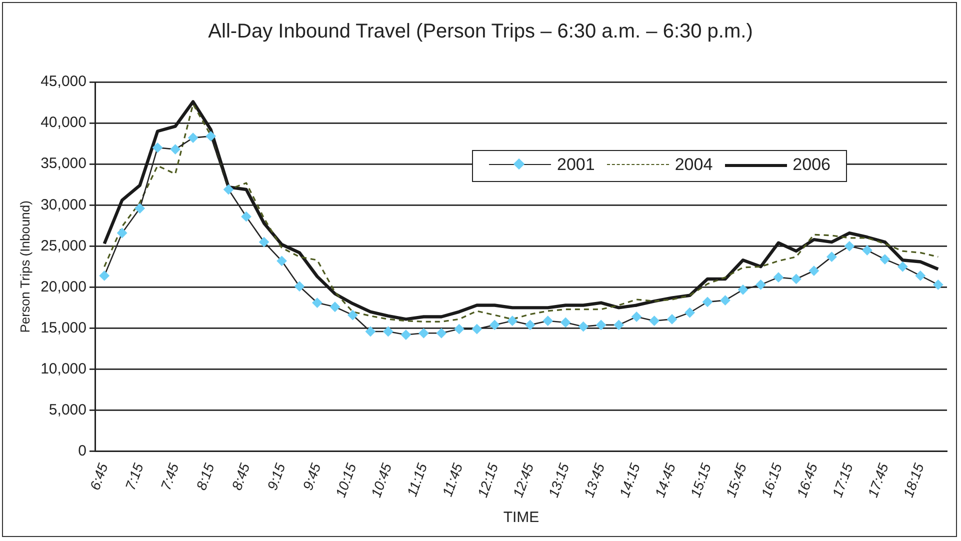 This screenshot has height=541, width=961. I want to click on legend-label: 2001, so click(576, 165).